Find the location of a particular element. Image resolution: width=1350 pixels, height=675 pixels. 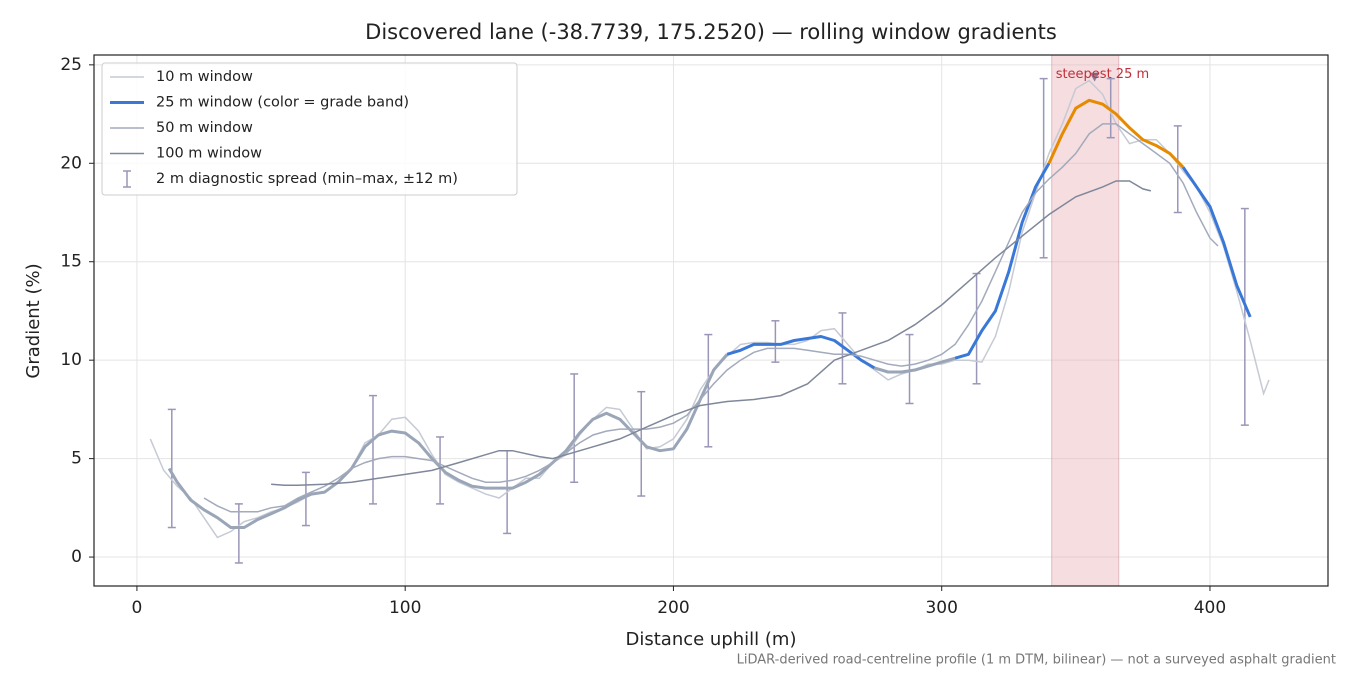

x-tick-label: 300 is located at coordinates (941, 608).